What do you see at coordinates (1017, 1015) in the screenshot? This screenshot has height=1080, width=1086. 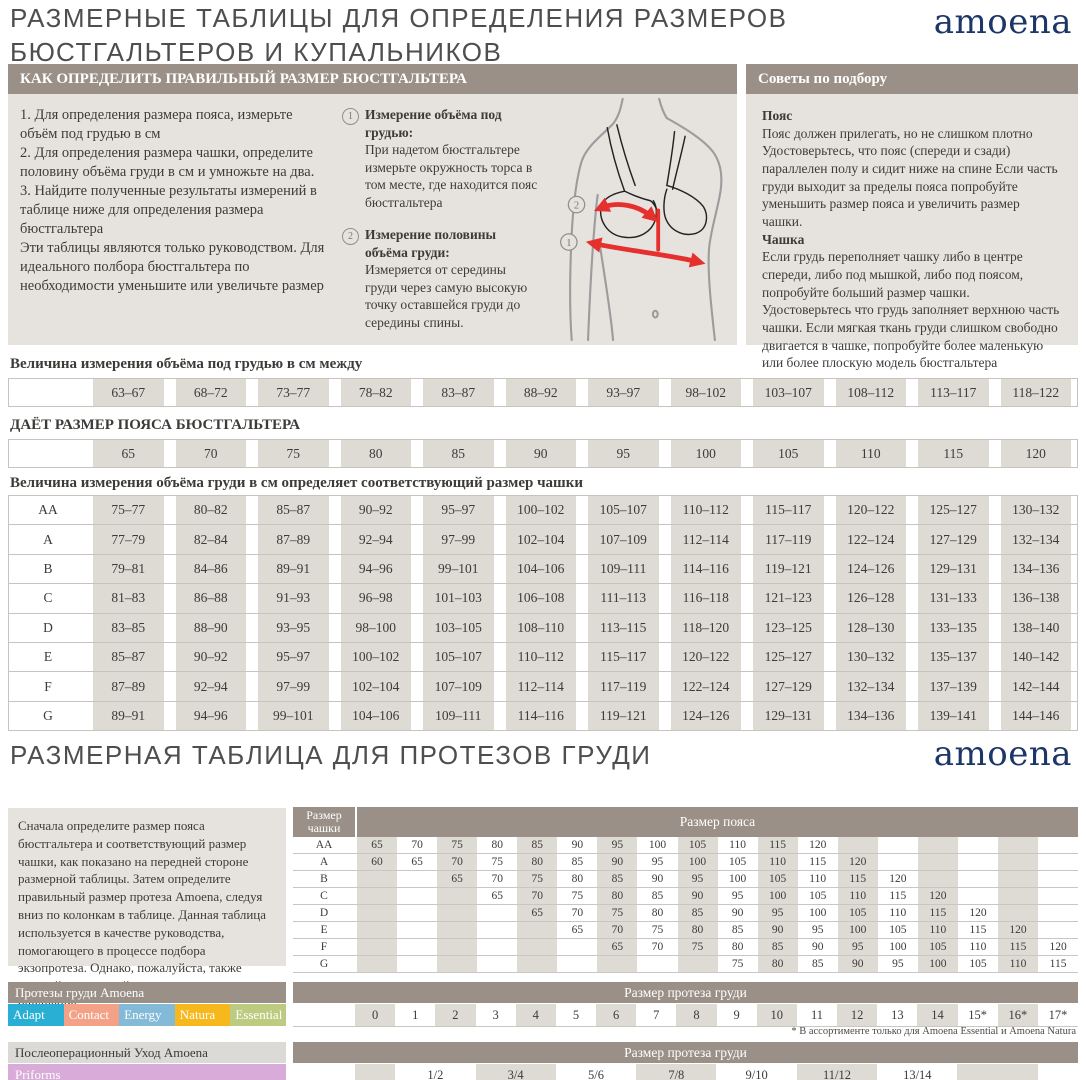 I see `prosthesis-size-cell: 16*` at bounding box center [1017, 1015].